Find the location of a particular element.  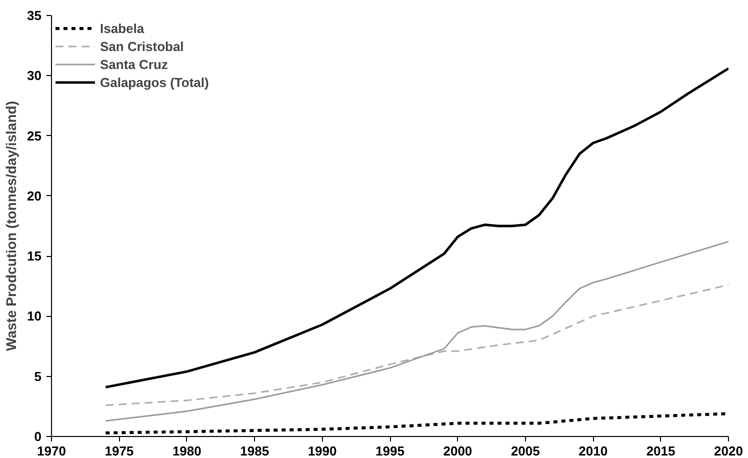

y-tick-label: 0 is located at coordinates (38, 436).